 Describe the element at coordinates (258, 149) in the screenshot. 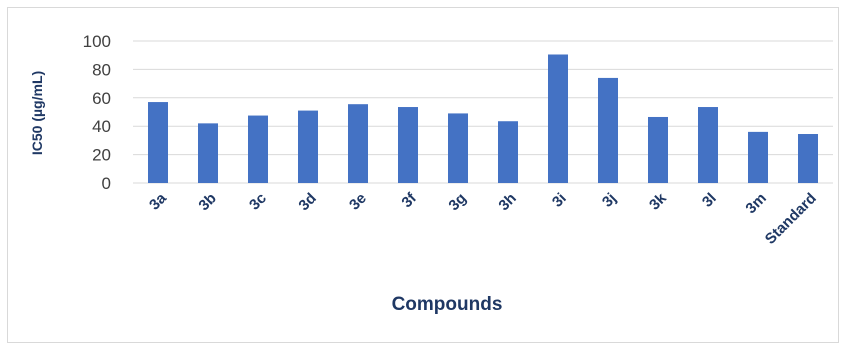

I see `bar-3c` at that location.